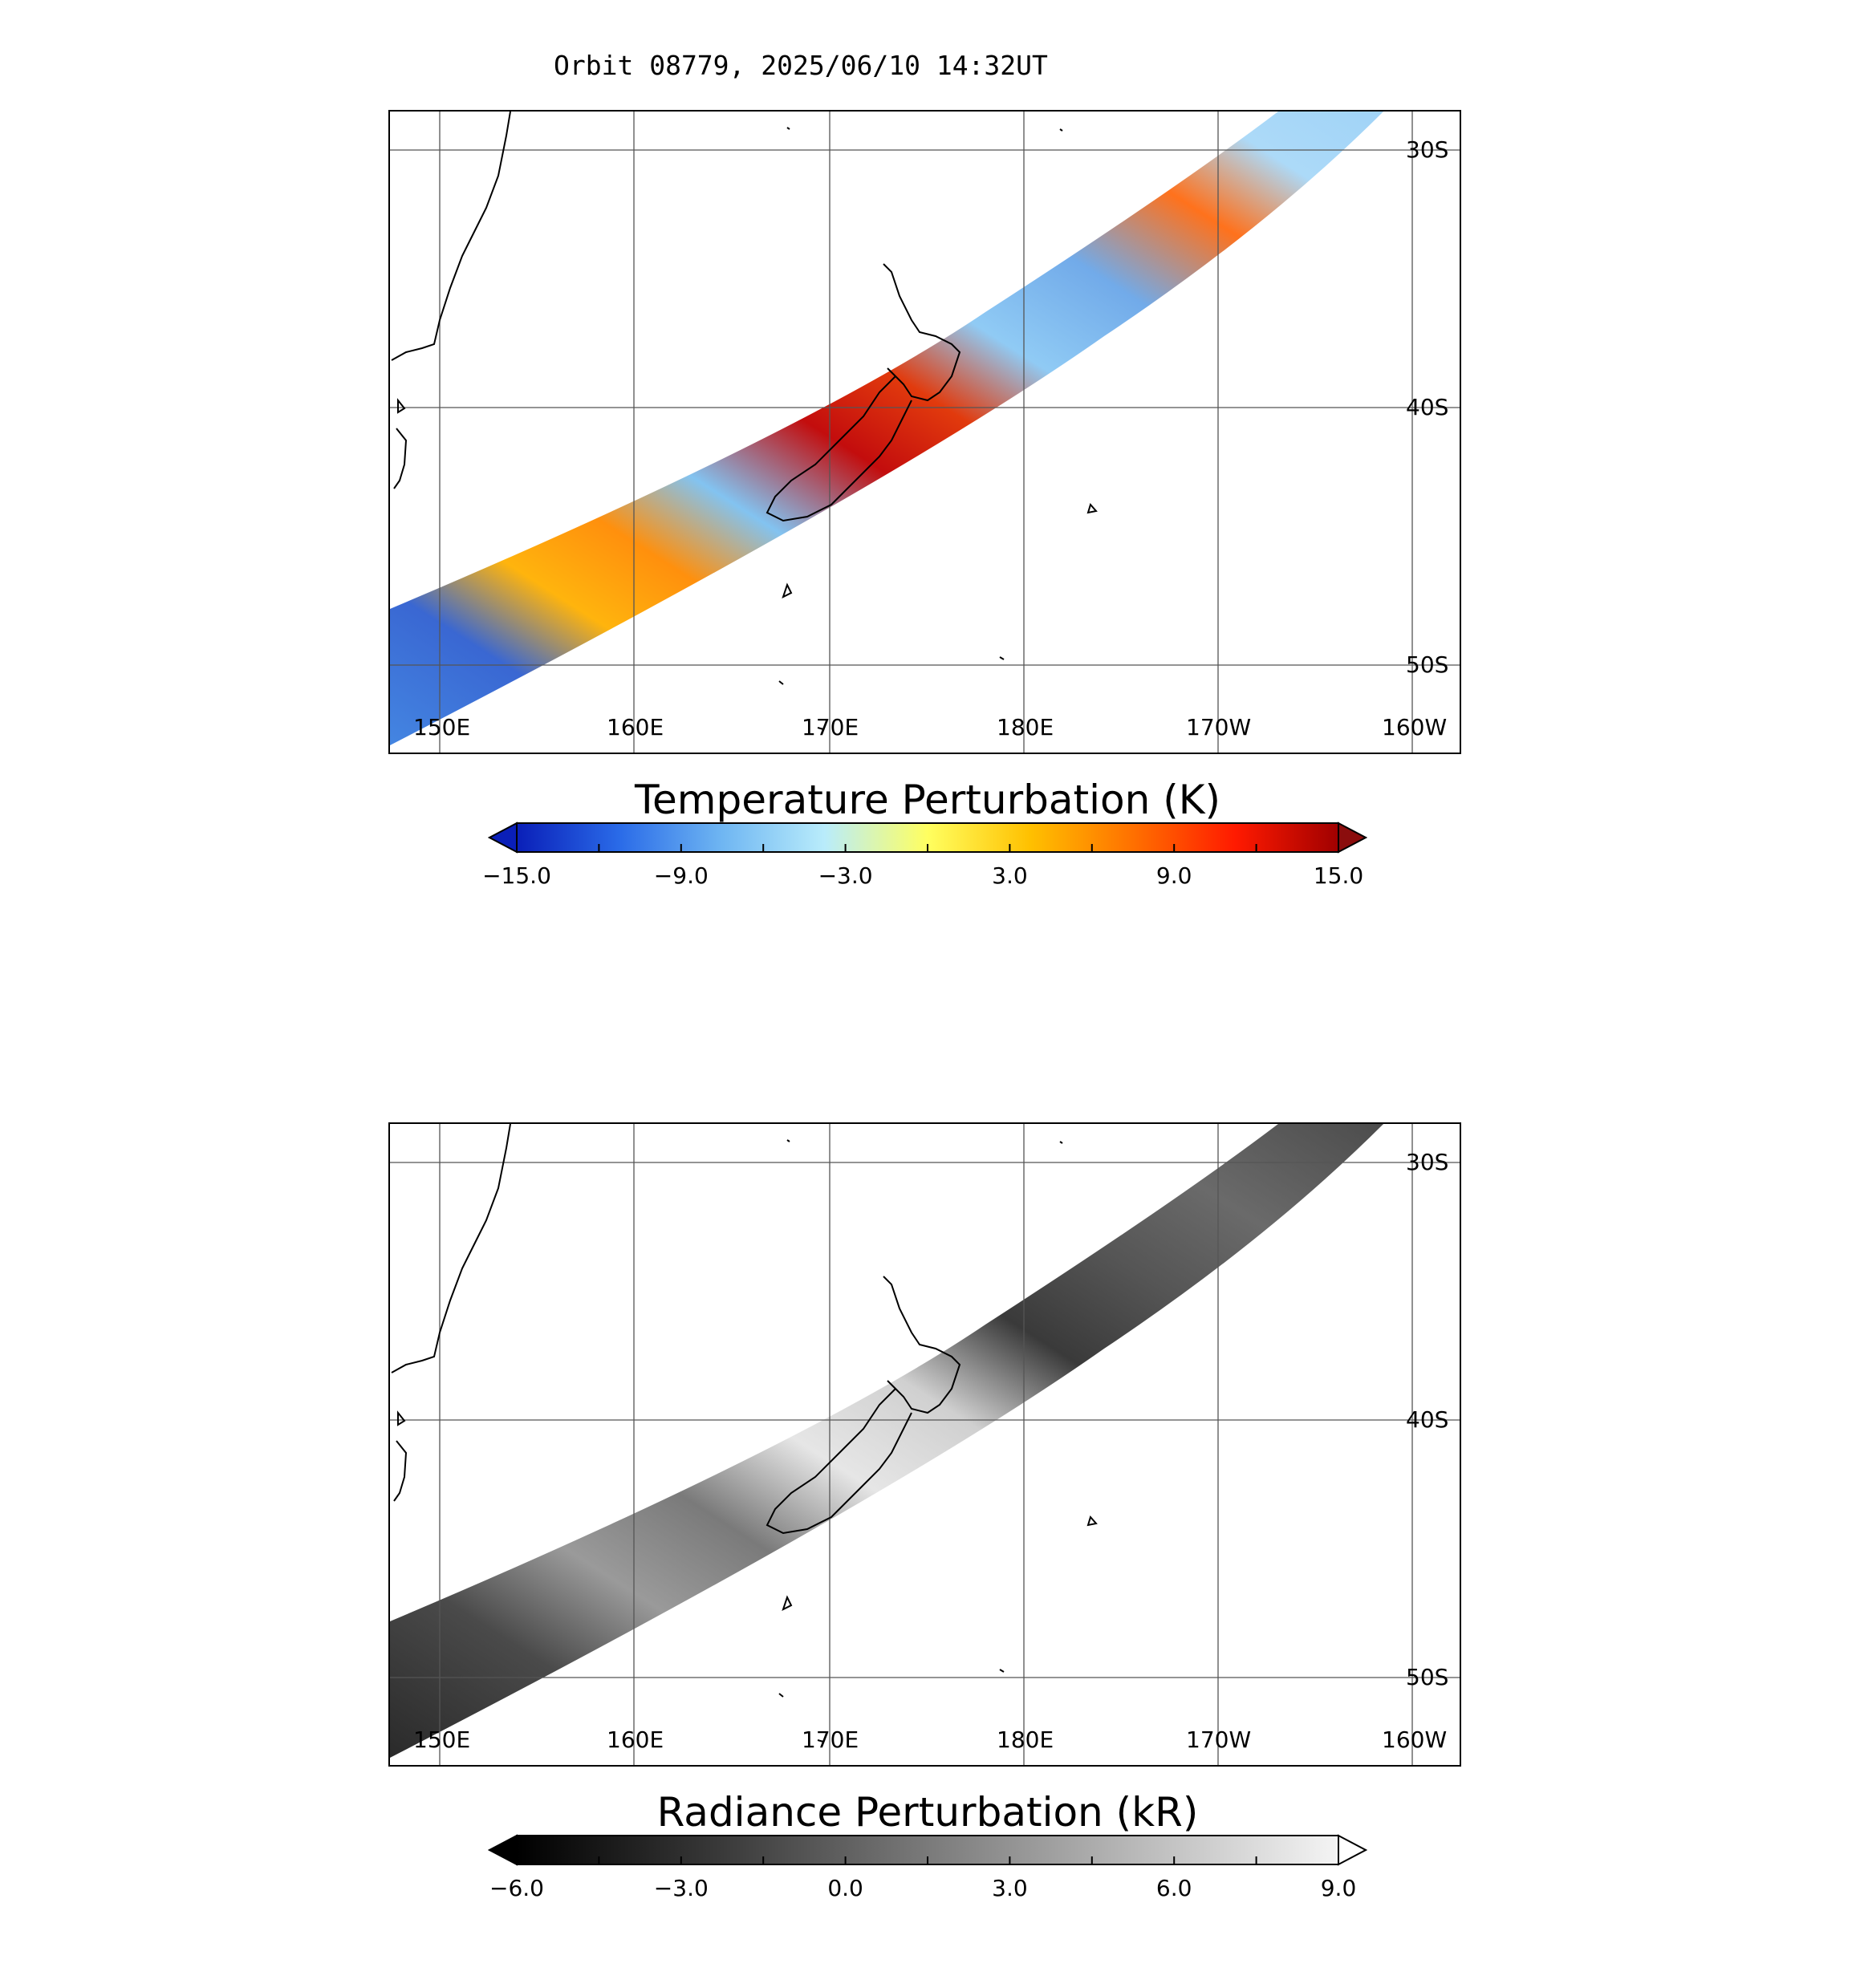 The width and height of the screenshot is (1856, 1988). Describe the element at coordinates (928, 1812) in the screenshot. I see `colorbar-title: Radiance Perturbation (kR)` at that location.